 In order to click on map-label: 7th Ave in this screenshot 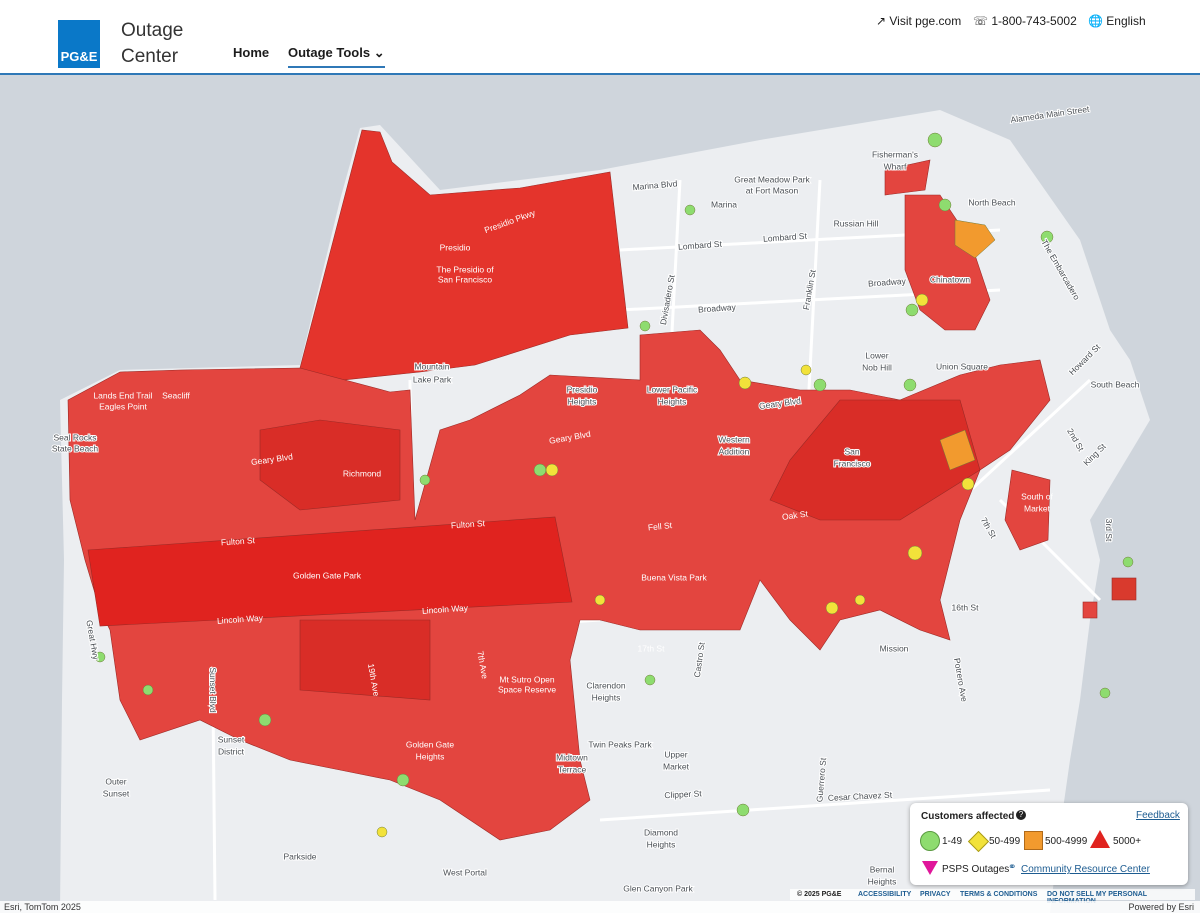, I will do `click(482, 665)`.